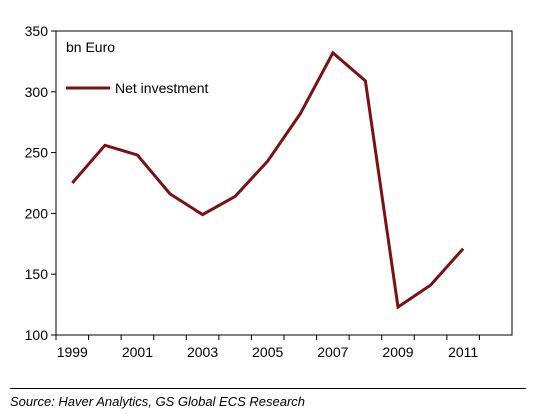 The height and width of the screenshot is (414, 540). I want to click on x-tick-label: 2007, so click(332, 352).